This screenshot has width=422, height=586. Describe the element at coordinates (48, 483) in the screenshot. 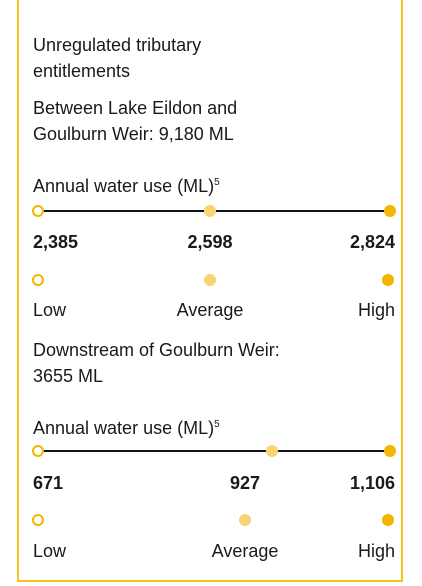

I see `value: 671` at that location.